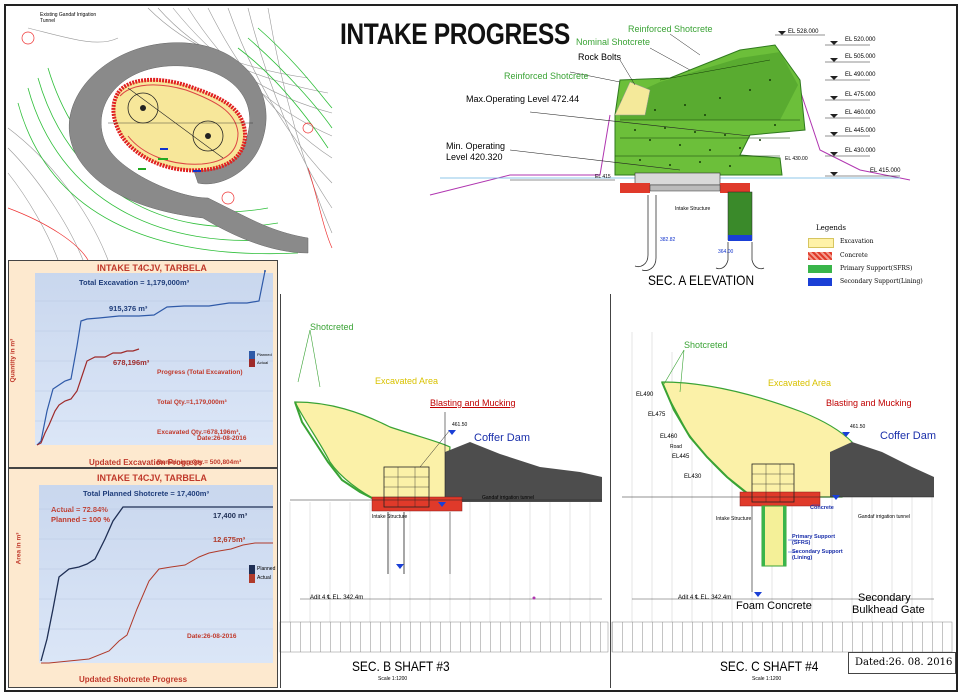  What do you see at coordinates (401, 666) in the screenshot?
I see `secb-caption: SEC. B SHAFT #3` at bounding box center [401, 666].